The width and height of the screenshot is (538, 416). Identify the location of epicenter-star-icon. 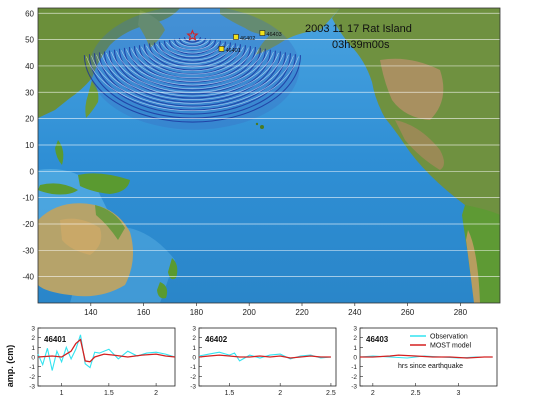
(192, 35).